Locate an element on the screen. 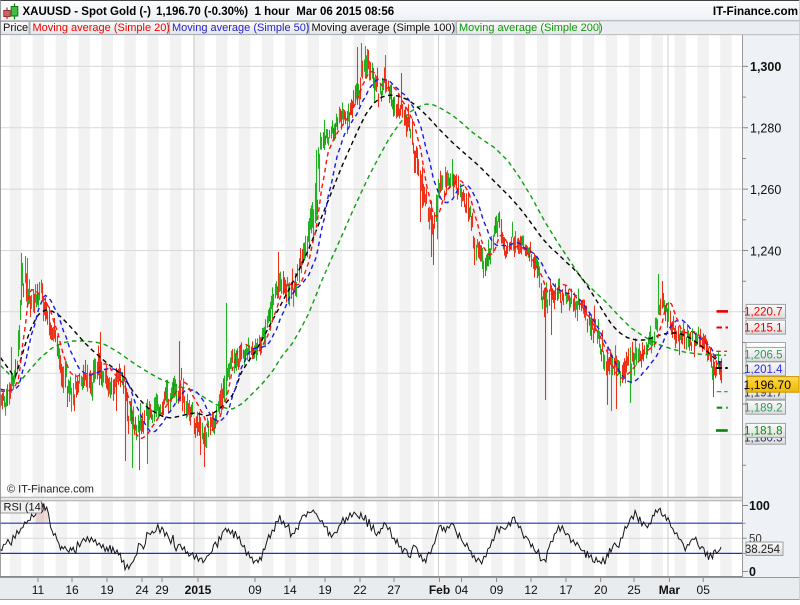 The width and height of the screenshot is (800, 605). svg-text: 1,206.5 is located at coordinates (763, 356).